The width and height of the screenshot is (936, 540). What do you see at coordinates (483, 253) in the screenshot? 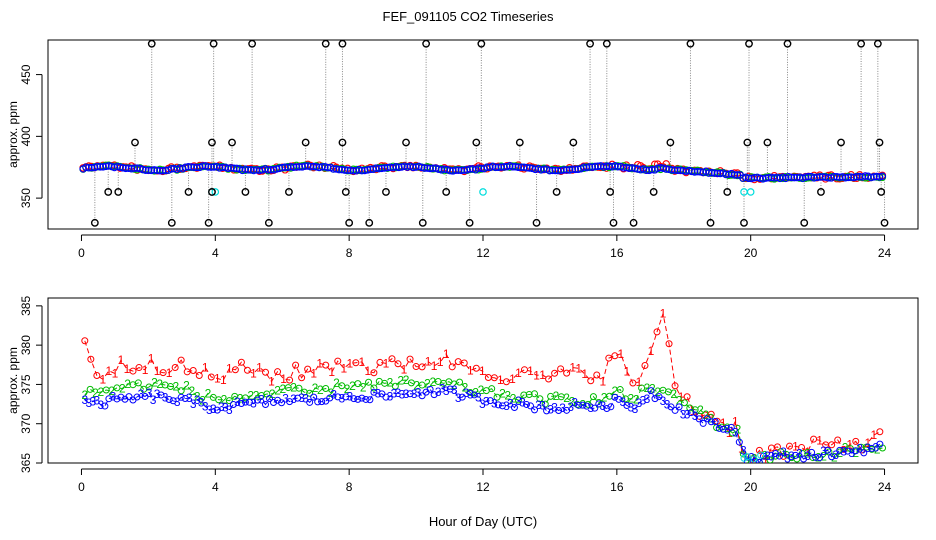
I see `x-tick-label: 12` at bounding box center [483, 253].